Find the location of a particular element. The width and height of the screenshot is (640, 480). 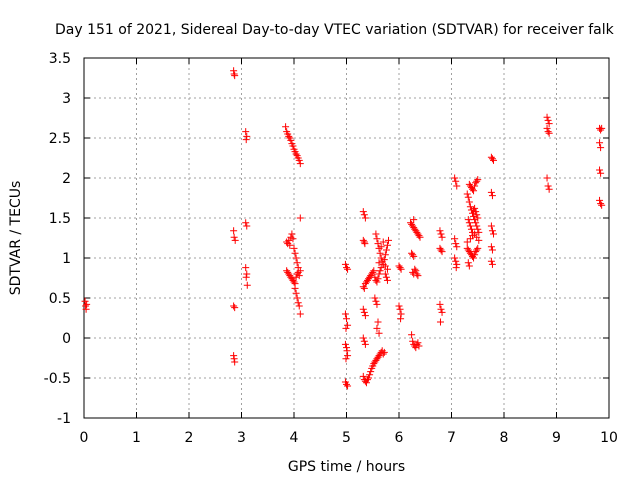

x-tick-label: 4 is located at coordinates (294, 438).